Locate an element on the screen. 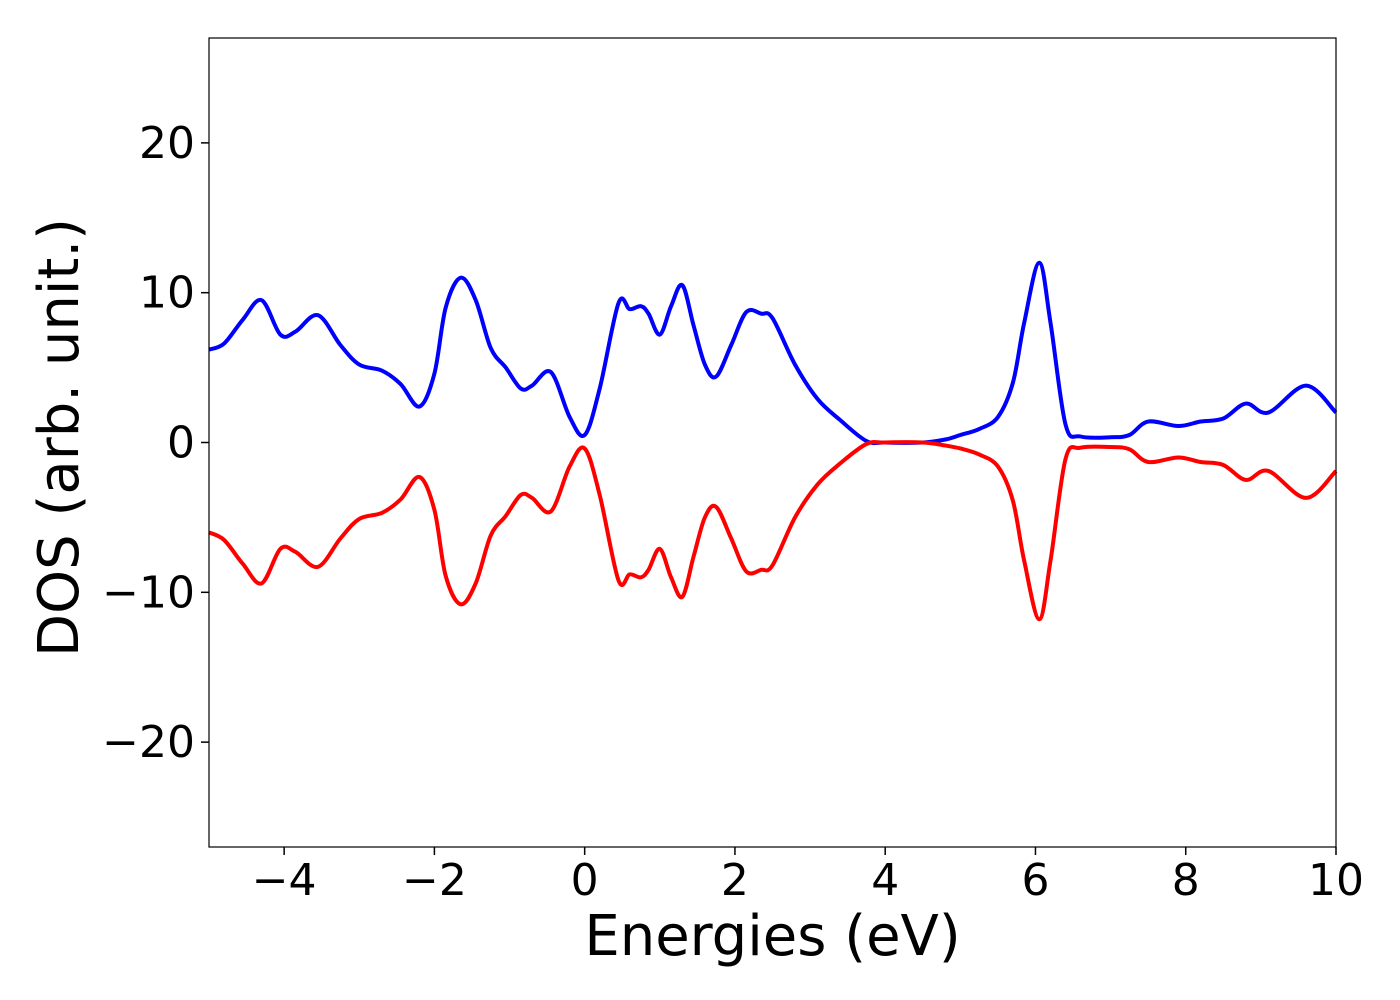  x-tick-label: 4 is located at coordinates (885, 880).